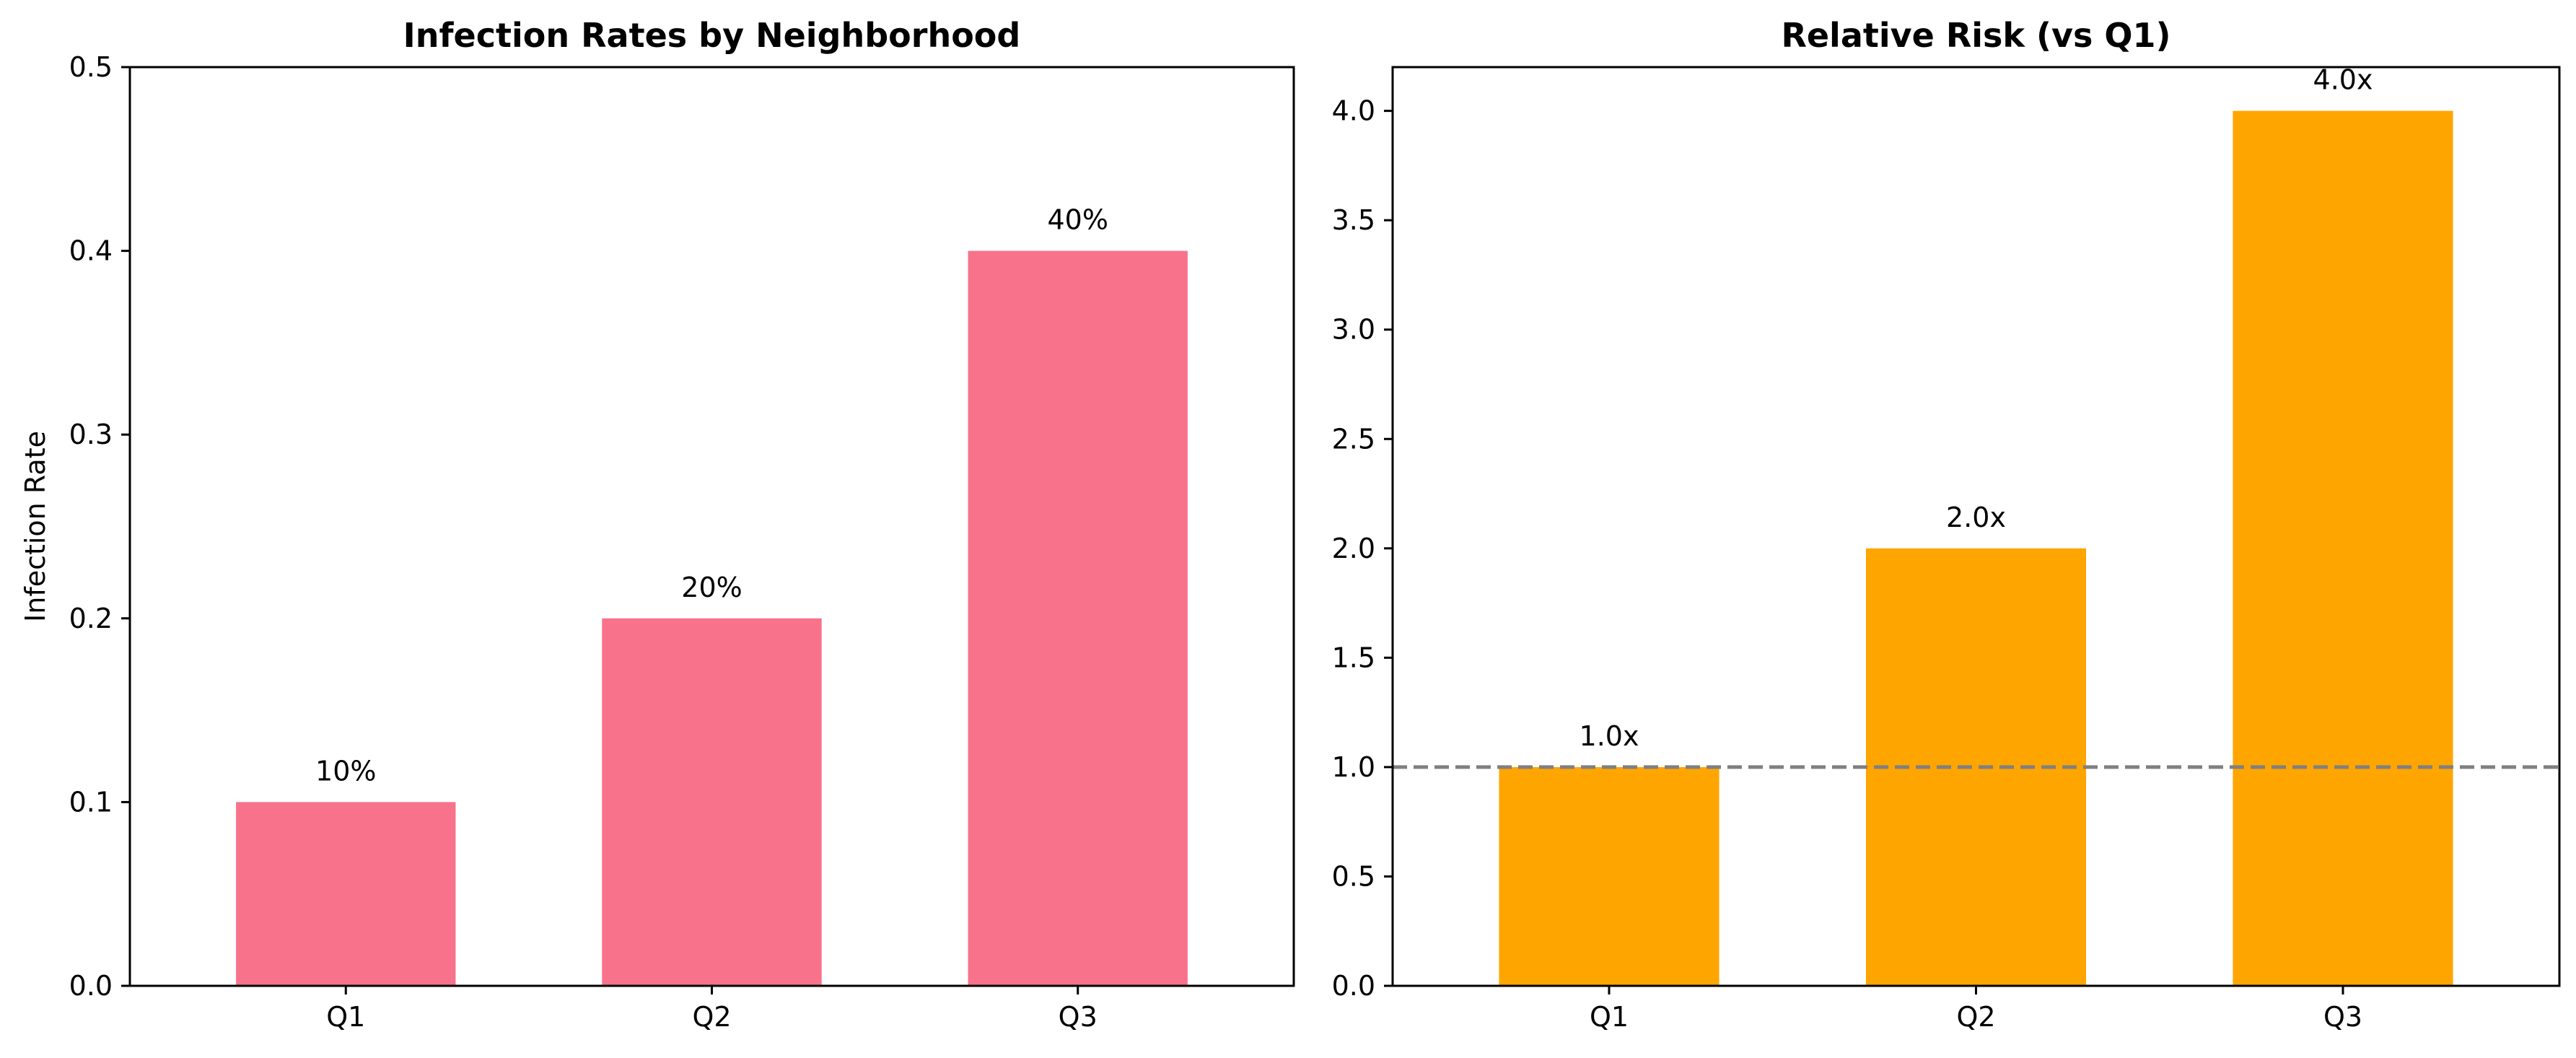  What do you see at coordinates (1609, 736) in the screenshot?
I see `data-label: 1.0x` at bounding box center [1609, 736].